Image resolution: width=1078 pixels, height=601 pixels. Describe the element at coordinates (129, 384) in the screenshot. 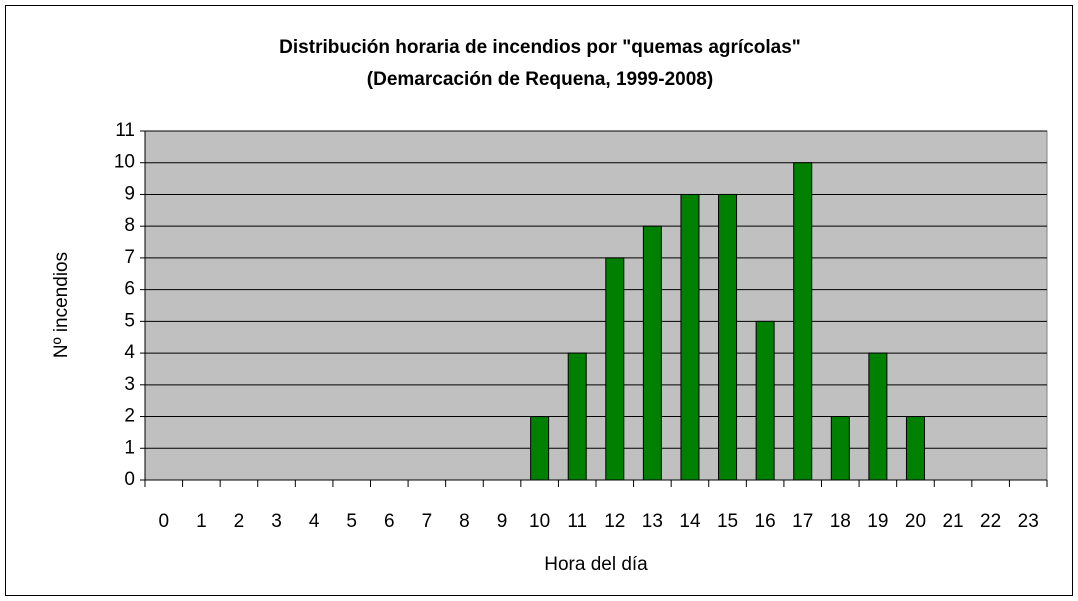

I see `y-tick-label: 3` at that location.